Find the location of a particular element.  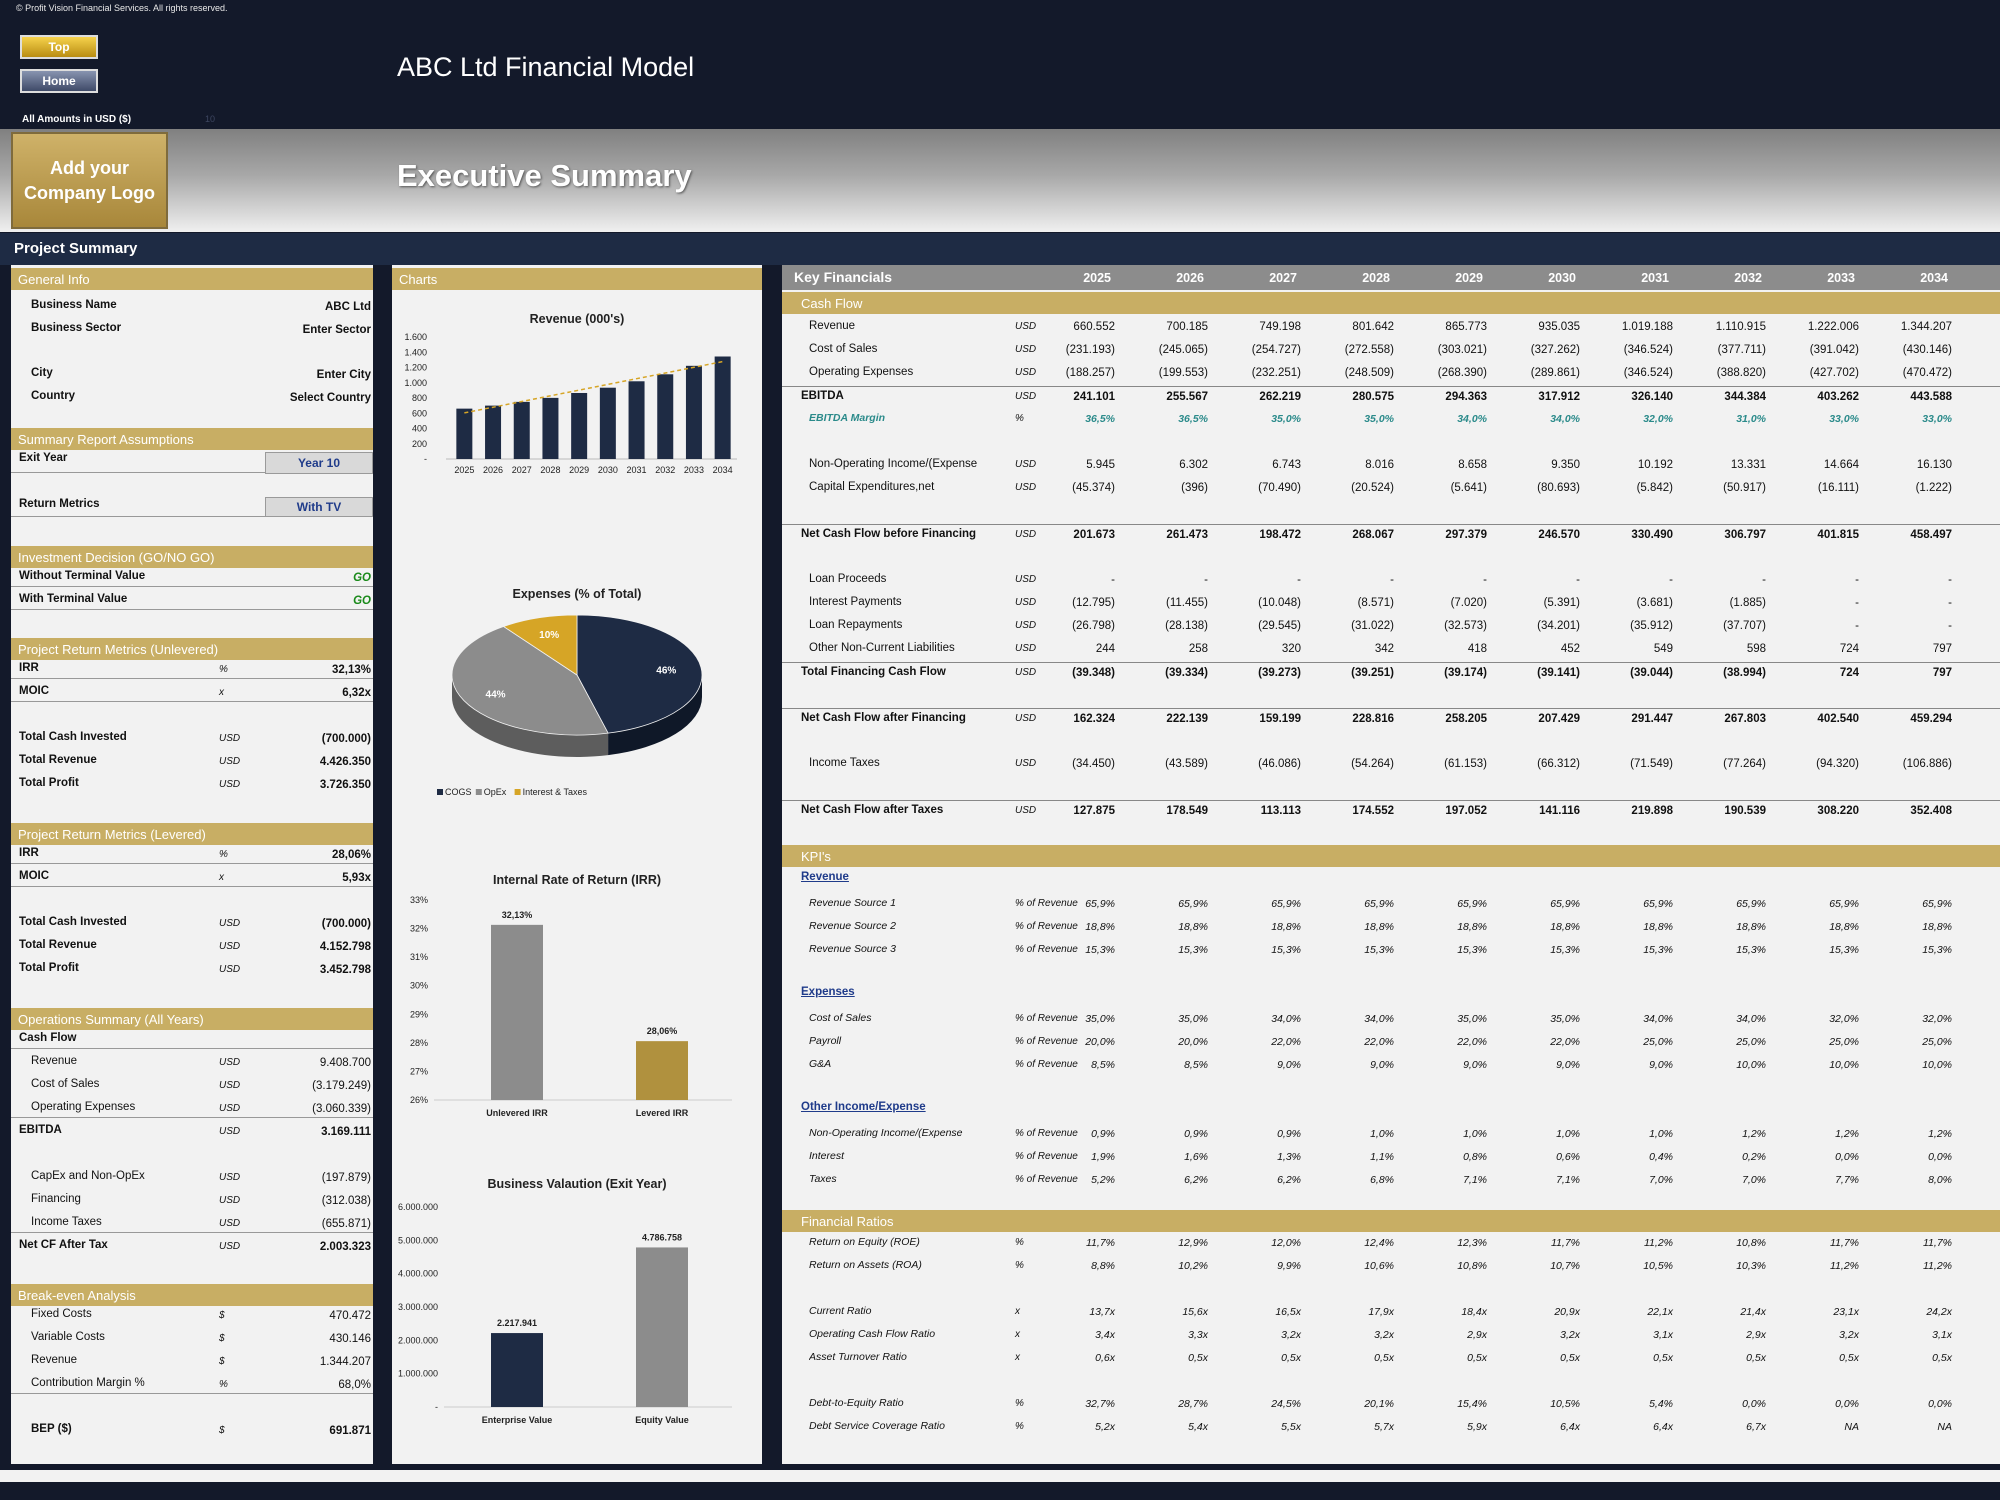

value-cell: (16.111) is located at coordinates (1838, 488).